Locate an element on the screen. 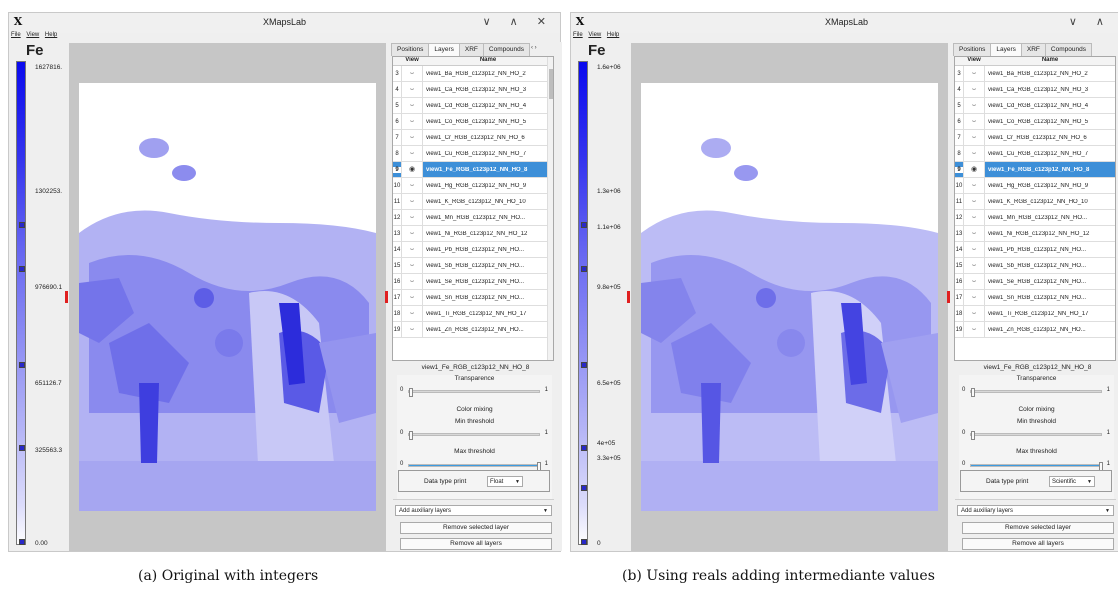  data-type-select: Scientific ▼ is located at coordinates (1072, 481).